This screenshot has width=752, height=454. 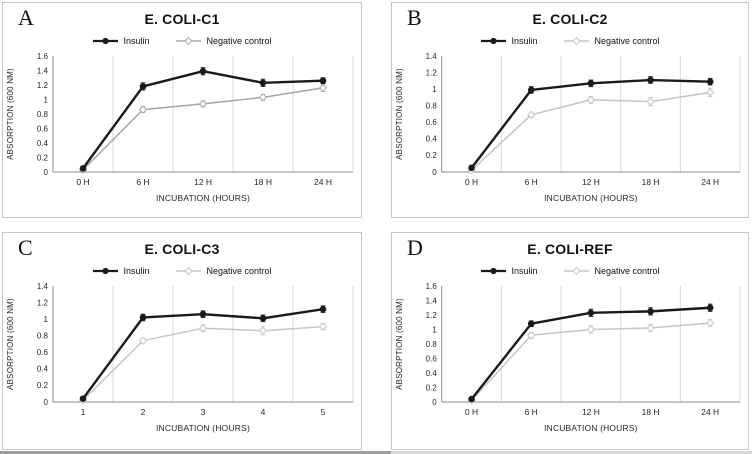 What do you see at coordinates (323, 412) in the screenshot?
I see `svg-text: 5` at bounding box center [323, 412].